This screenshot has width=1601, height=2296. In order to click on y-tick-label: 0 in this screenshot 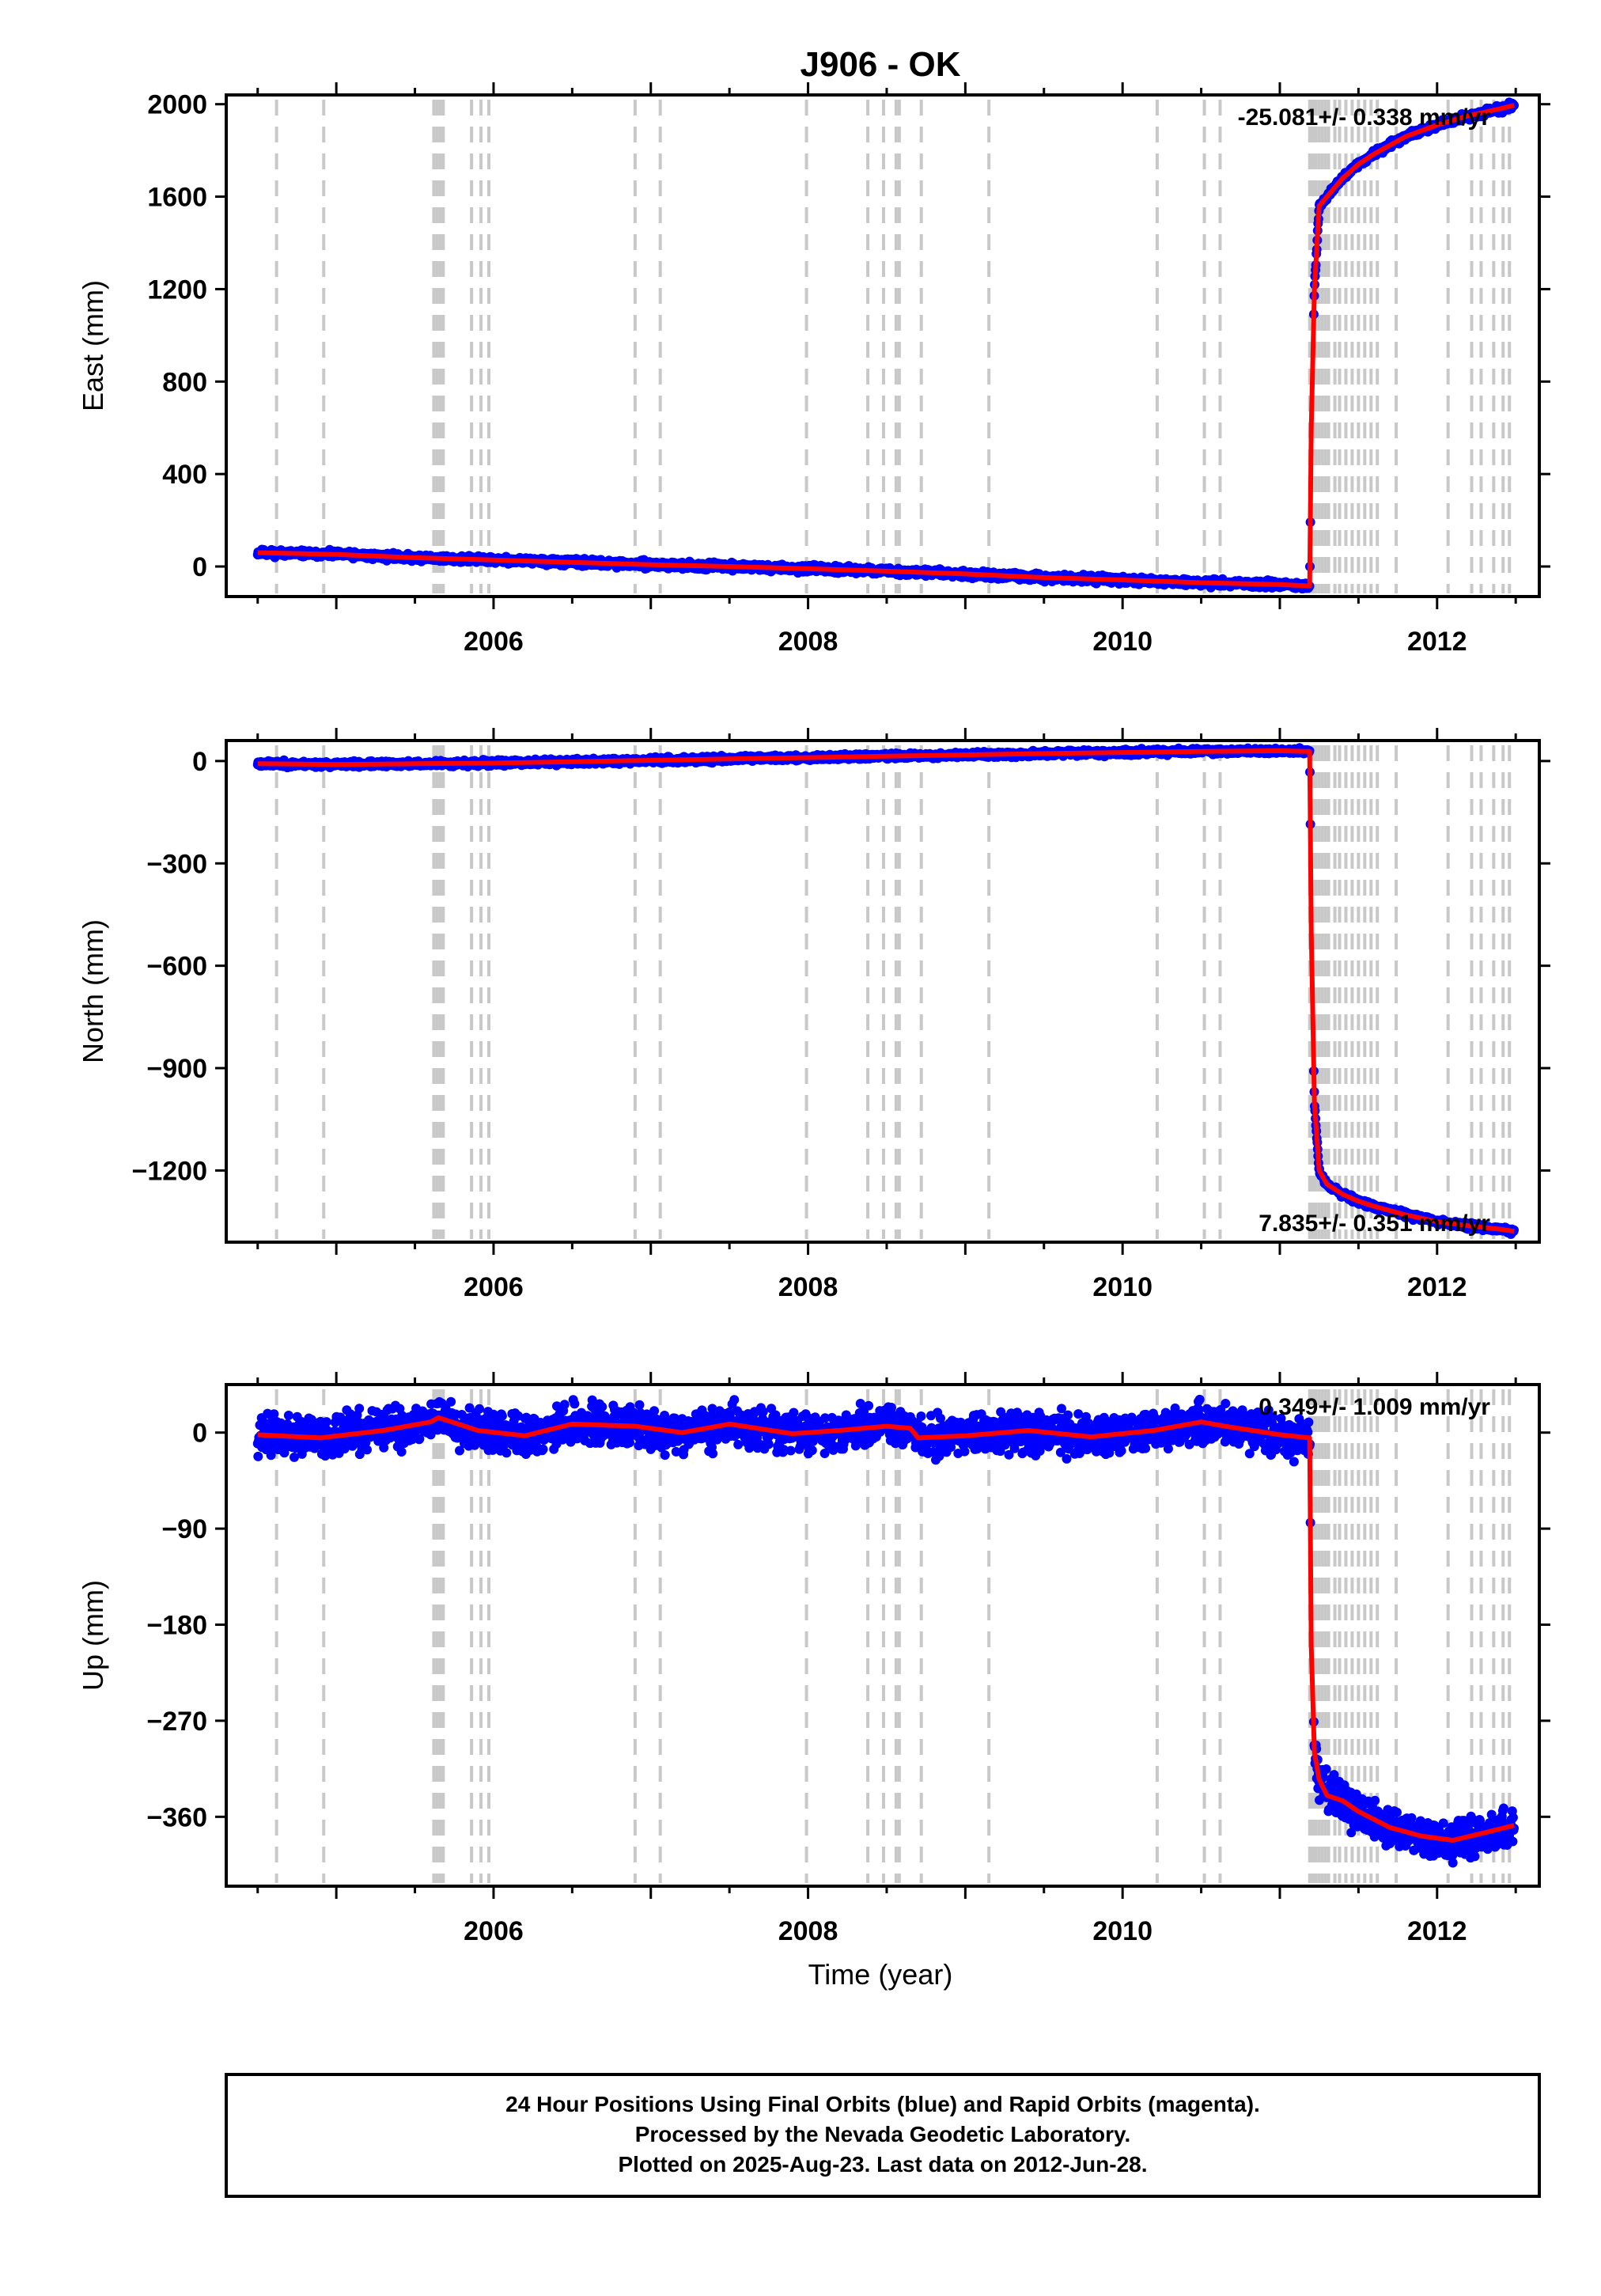, I will do `click(200, 567)`.